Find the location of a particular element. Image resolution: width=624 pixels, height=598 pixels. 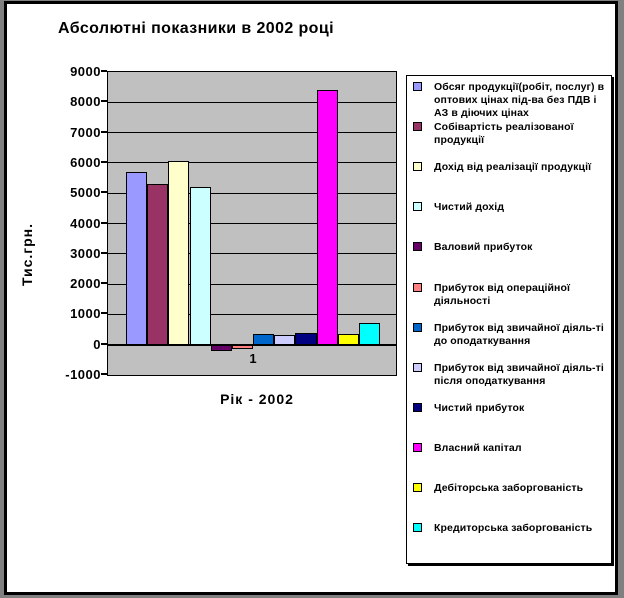

legend-item: Дебіторська заборгованість is located at coordinates (510, 488).